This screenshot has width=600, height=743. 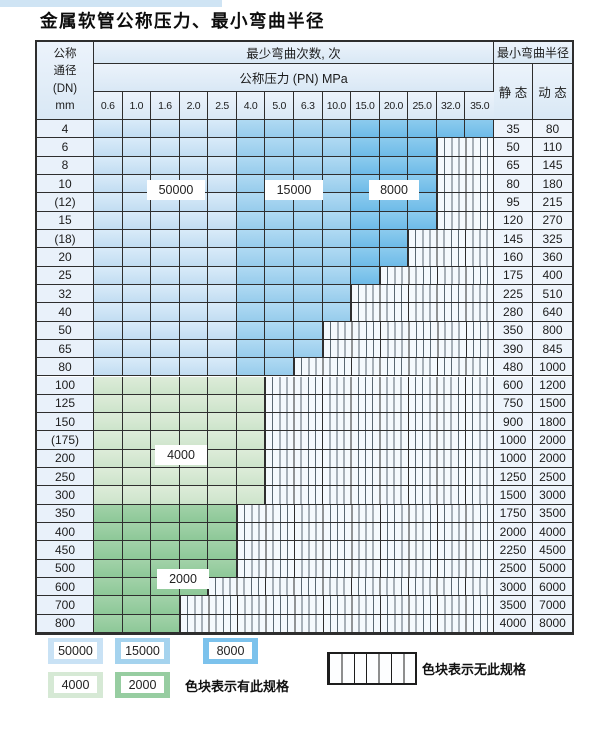 What do you see at coordinates (65, 532) in the screenshot?
I see `dn-cell-400: 400` at bounding box center [65, 532].